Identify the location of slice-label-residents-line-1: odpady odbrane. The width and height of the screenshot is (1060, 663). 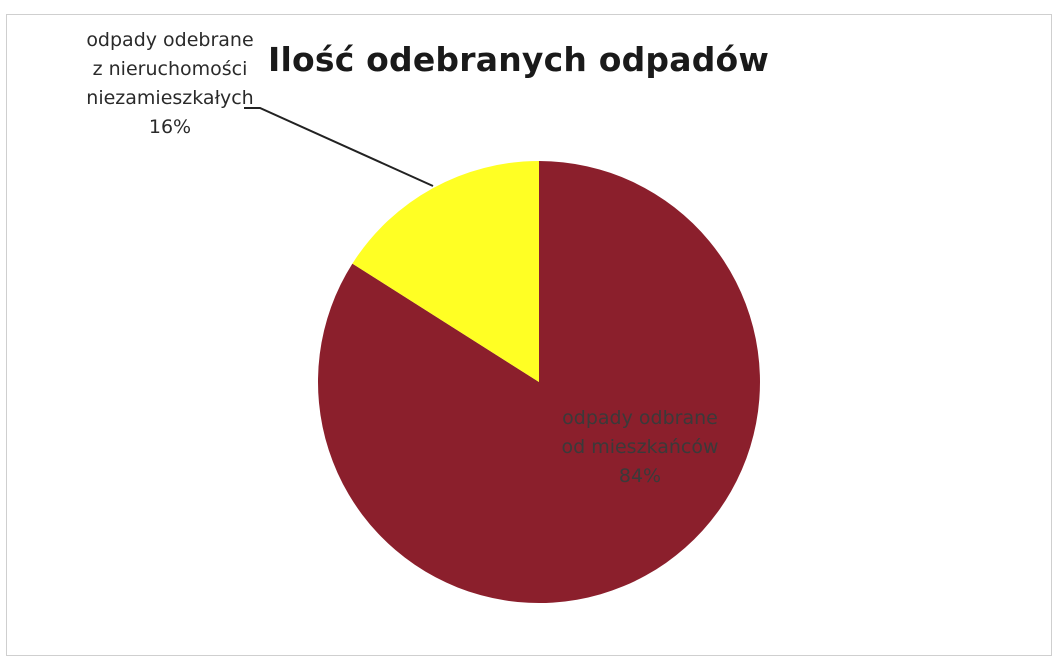
(640, 418).